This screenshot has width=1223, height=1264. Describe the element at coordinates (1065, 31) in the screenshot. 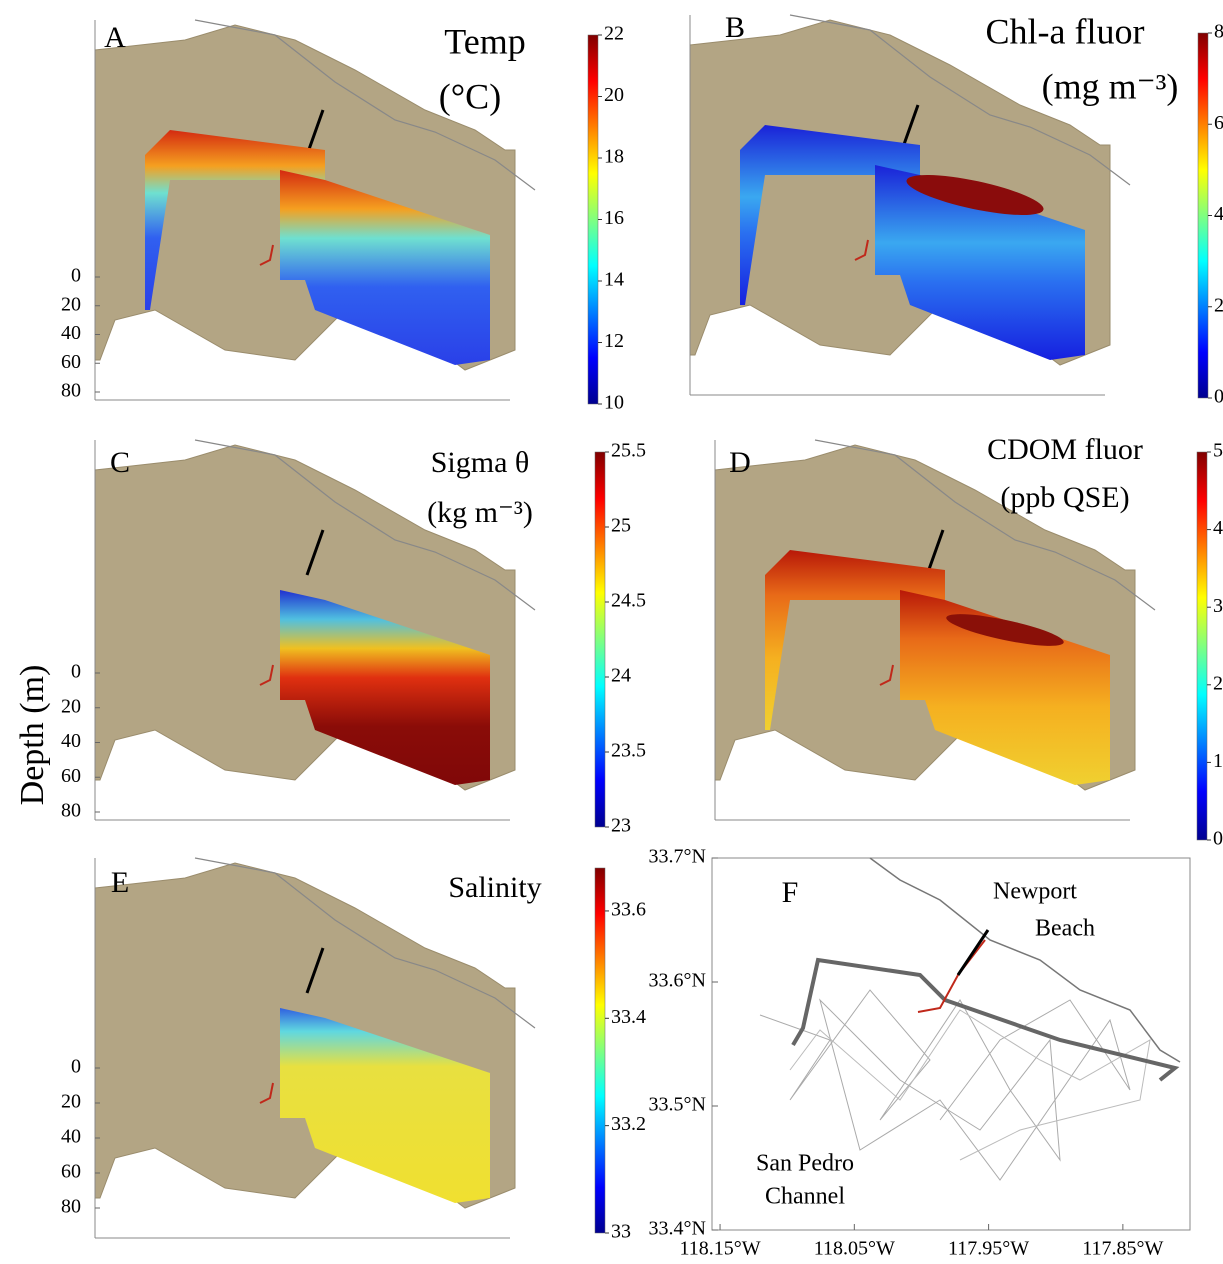

I see `panel-title: Chl-a fluor` at that location.